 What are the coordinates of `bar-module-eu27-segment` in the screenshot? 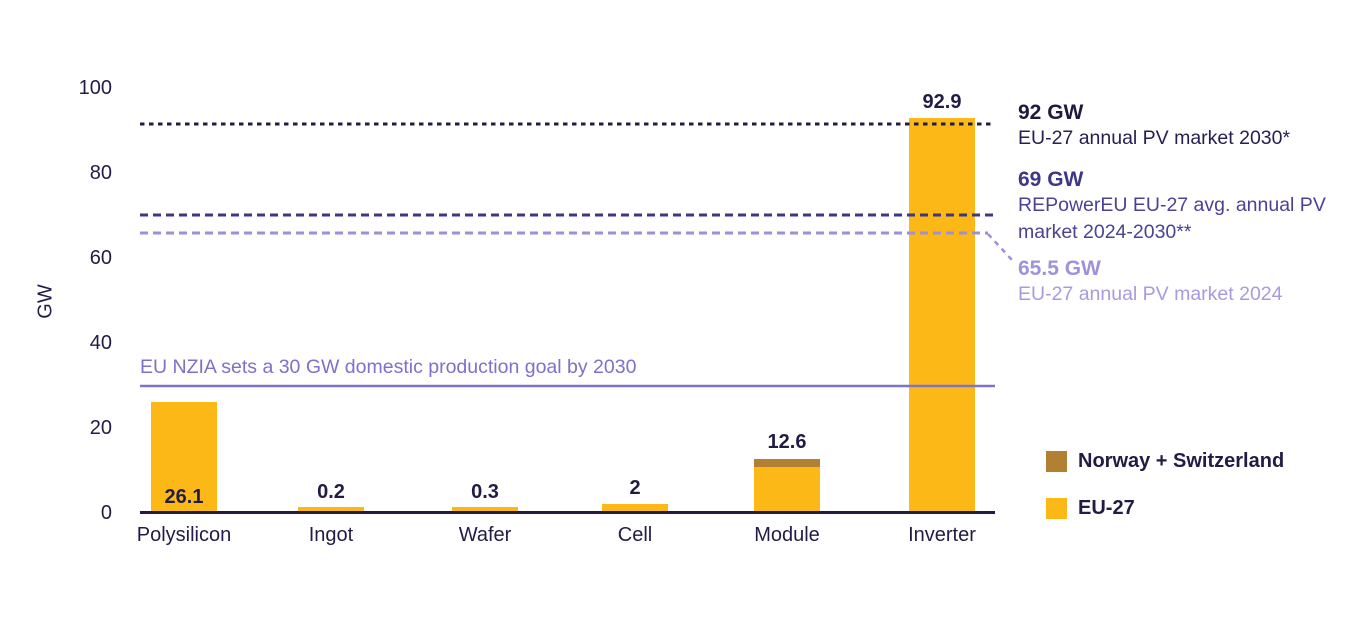 It's located at (787, 490).